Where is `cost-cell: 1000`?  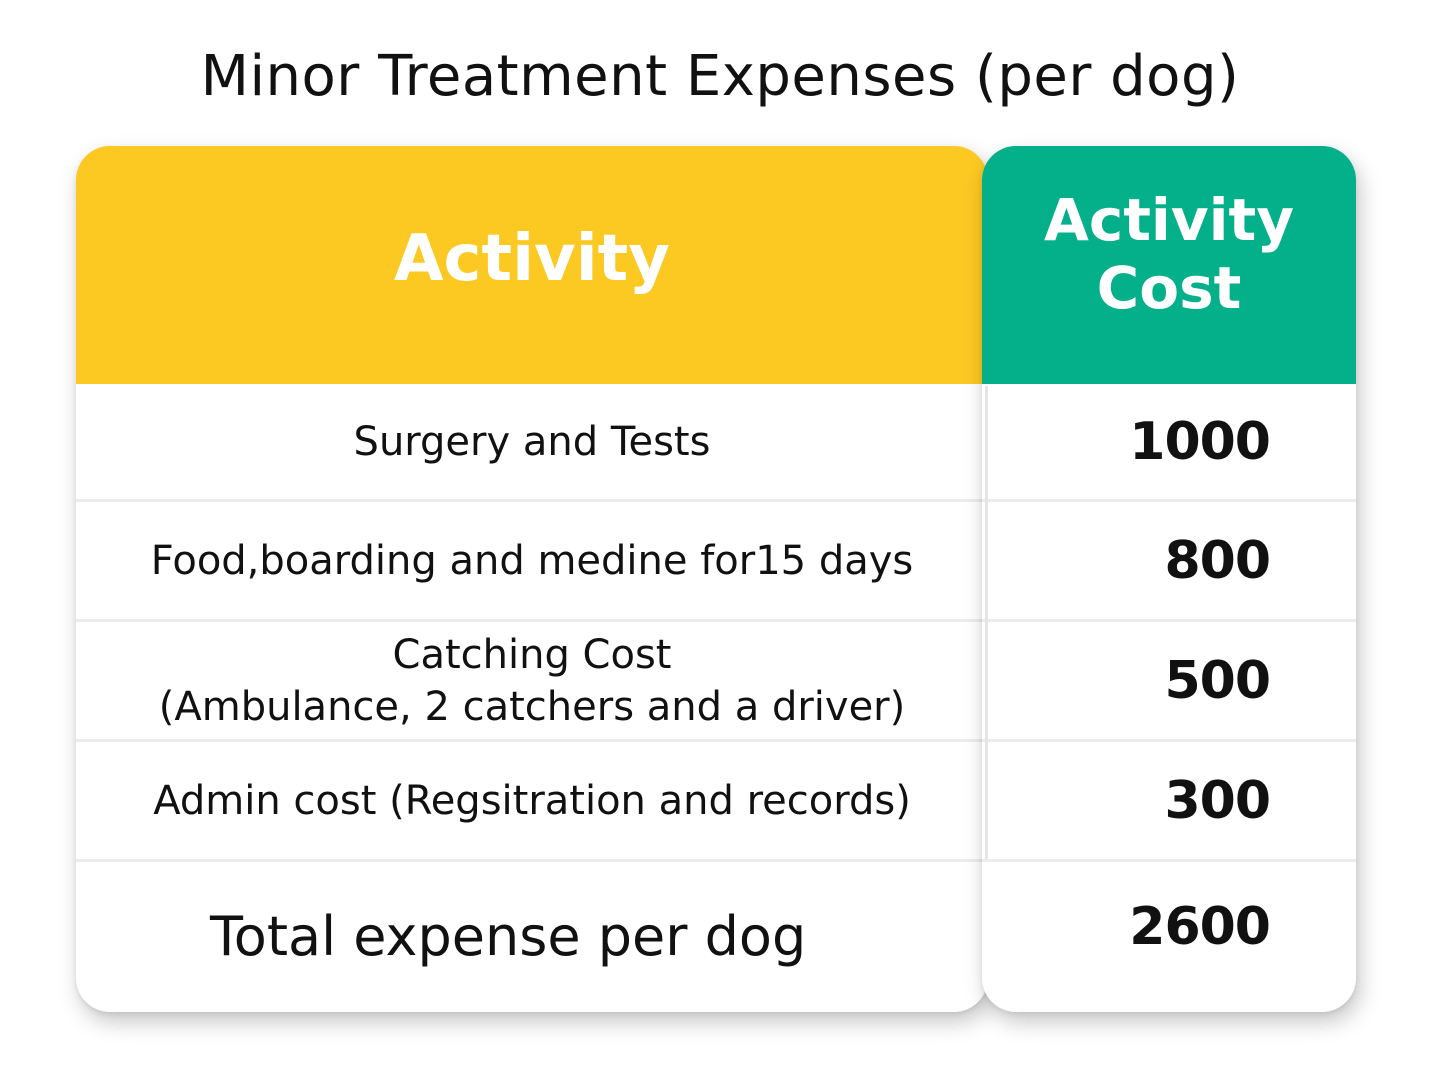 cost-cell: 1000 is located at coordinates (1200, 441).